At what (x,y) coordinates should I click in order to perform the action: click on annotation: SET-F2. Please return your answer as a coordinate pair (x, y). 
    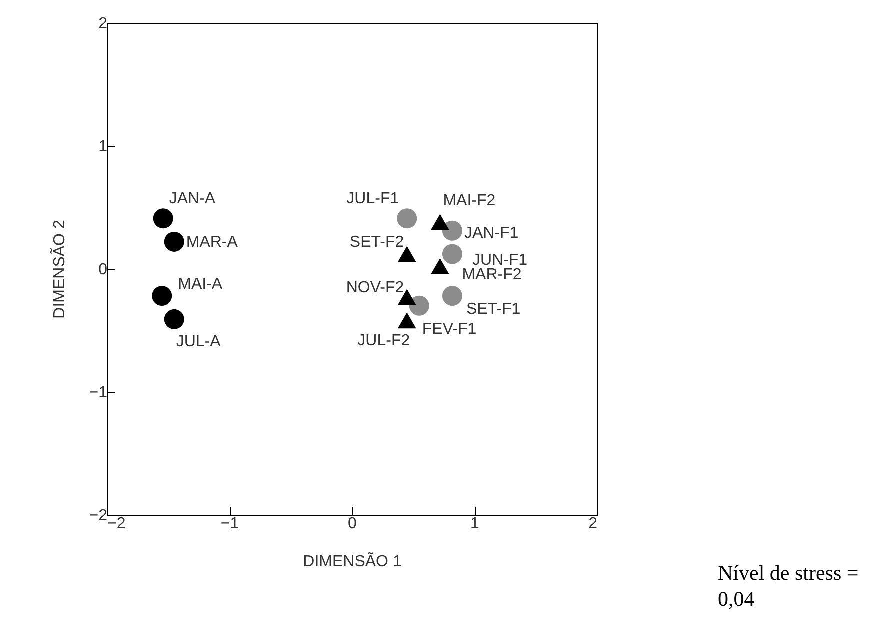
    Looking at the image, I should click on (377, 243).